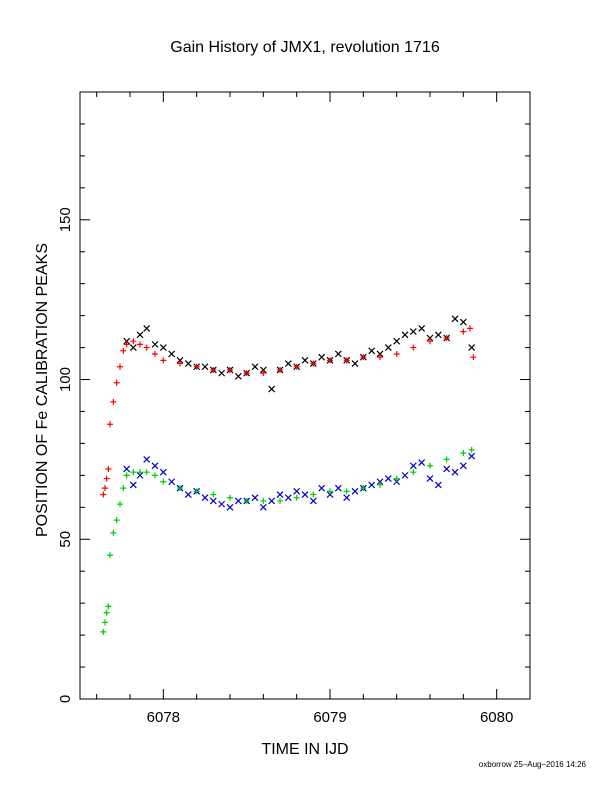  What do you see at coordinates (65, 219) in the screenshot?
I see `y-tick-label: 150` at bounding box center [65, 219].